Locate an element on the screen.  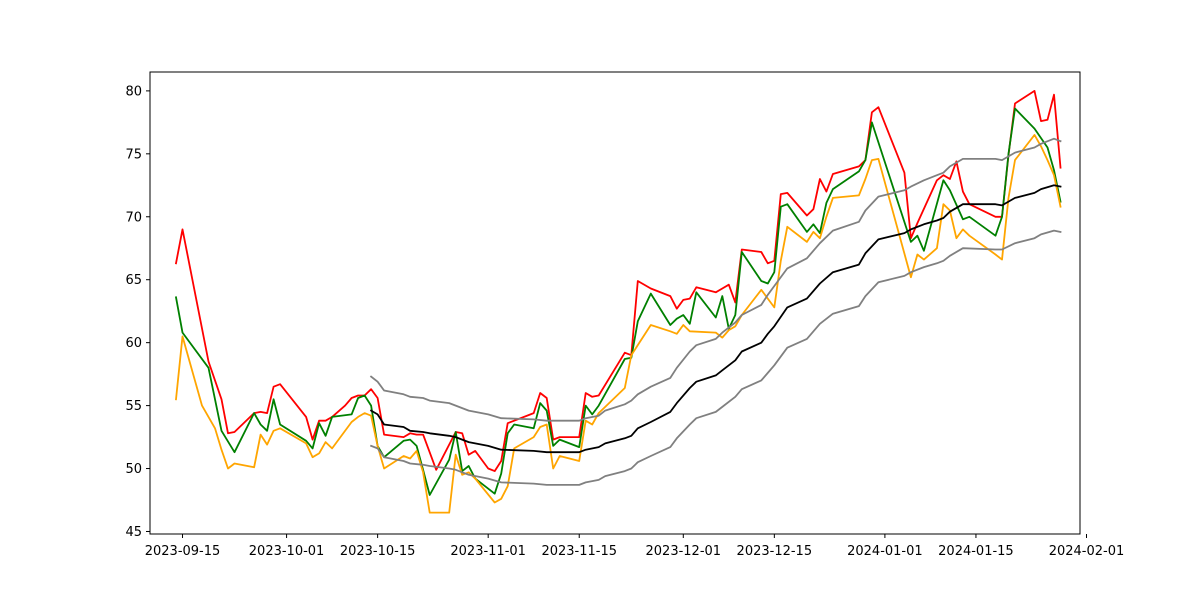
x-tick-label: 2023-11-15 is located at coordinates (579, 551).